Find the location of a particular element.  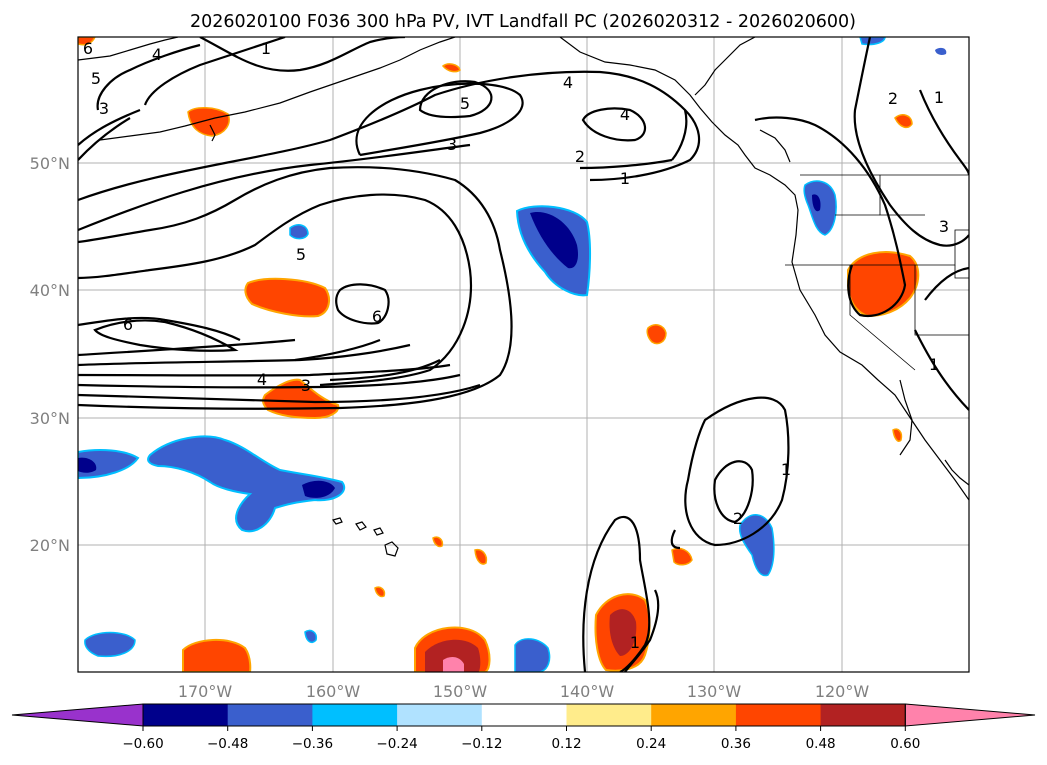

colorbar-tick-label: −0.60 is located at coordinates (142, 744).